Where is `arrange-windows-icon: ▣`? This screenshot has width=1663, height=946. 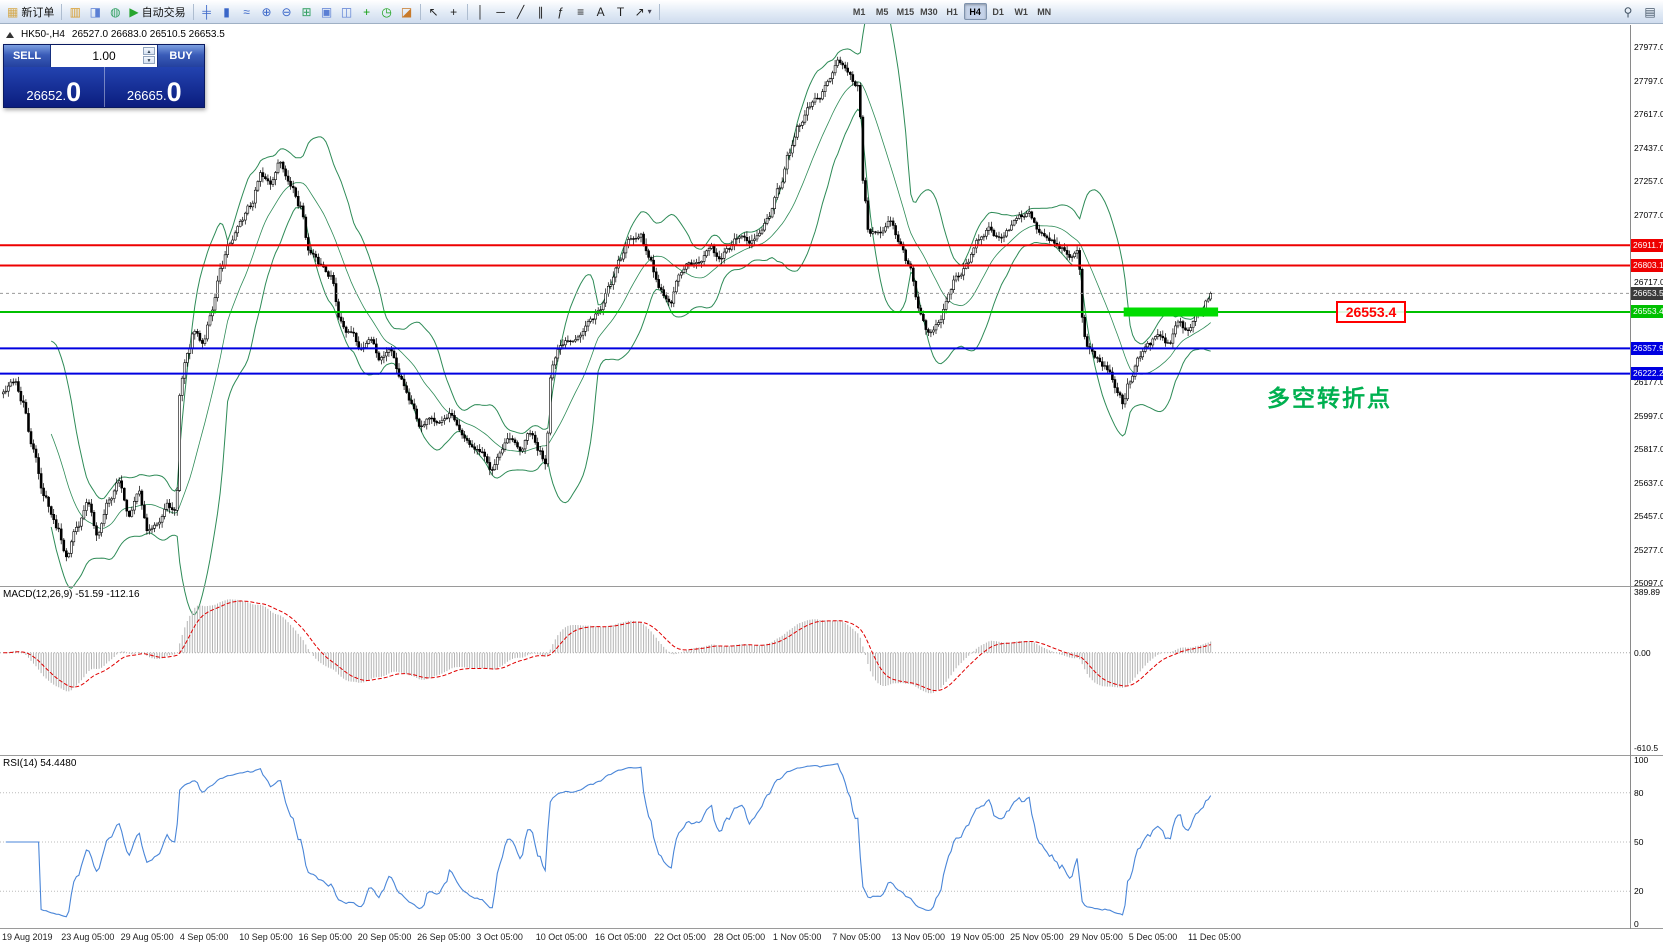 arrange-windows-icon: ▣ is located at coordinates (326, 11).